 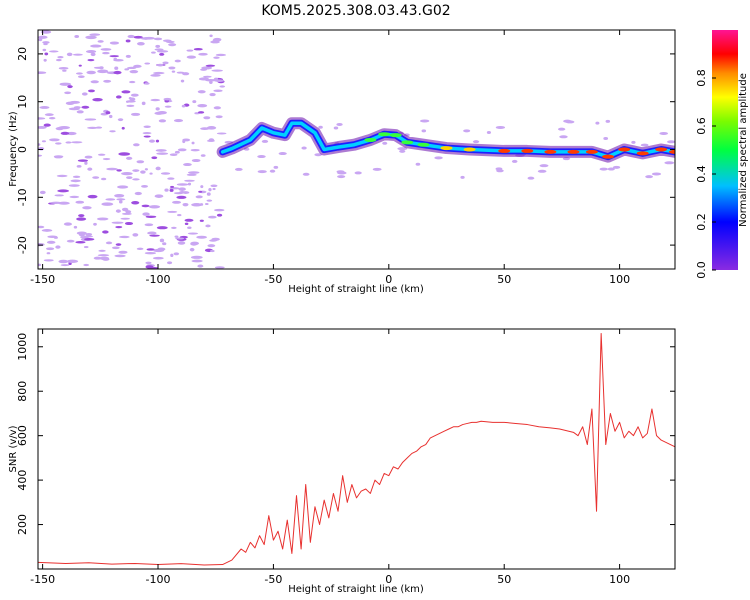 What do you see at coordinates (619, 279) in the screenshot?
I see `spectrogram-xtick-label: 100` at bounding box center [619, 279].